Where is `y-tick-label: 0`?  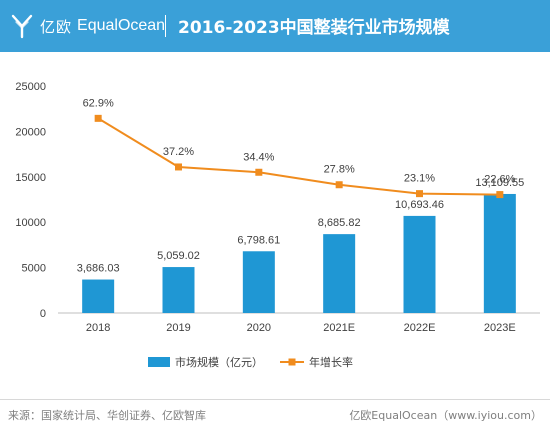
y-tick-label: 0 is located at coordinates (43, 314).